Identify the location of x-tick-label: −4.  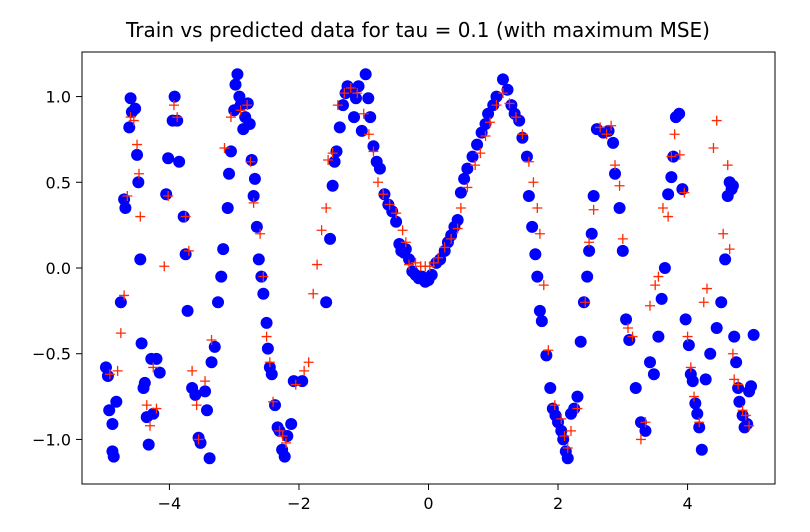
(170, 503).